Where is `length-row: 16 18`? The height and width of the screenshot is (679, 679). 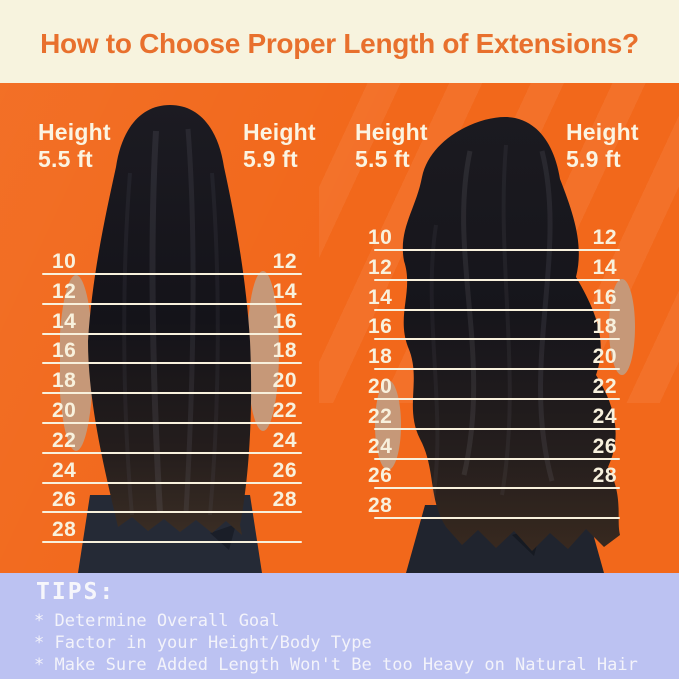
length-row: 16 18 is located at coordinates (494, 326).